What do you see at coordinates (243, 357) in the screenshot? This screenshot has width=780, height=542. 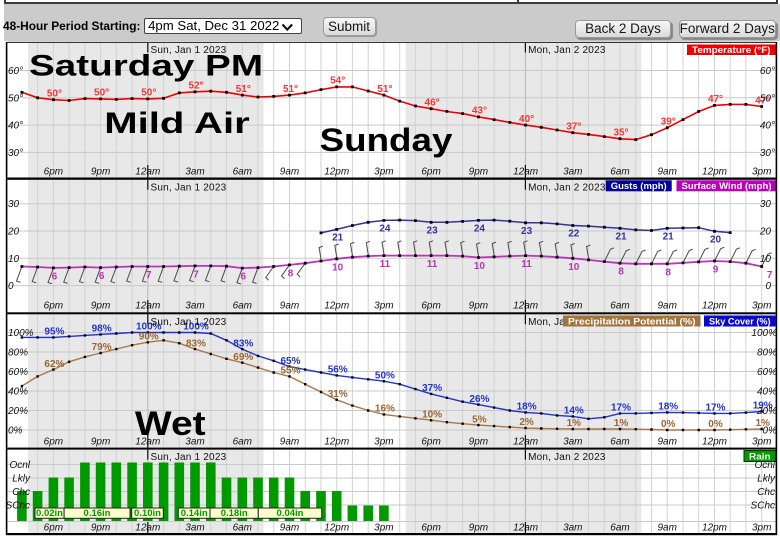 I see `svg-text: 69%` at bounding box center [243, 357].